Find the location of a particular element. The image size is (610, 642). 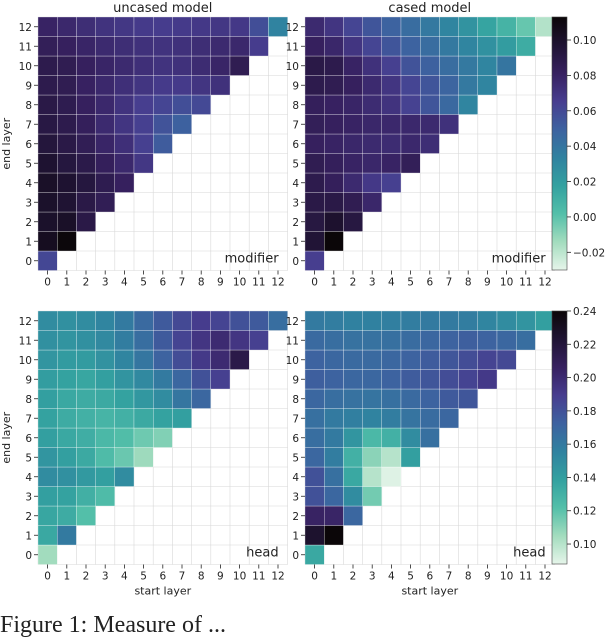

colorbar-tick-label: −0.02 is located at coordinates (589, 253).